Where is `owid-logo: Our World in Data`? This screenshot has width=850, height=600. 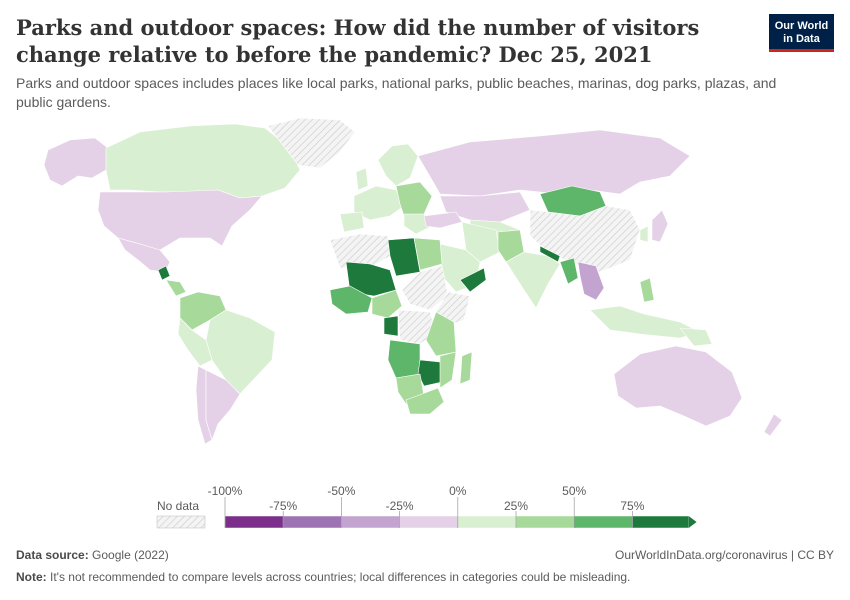 owid-logo: Our World in Data is located at coordinates (801, 33).